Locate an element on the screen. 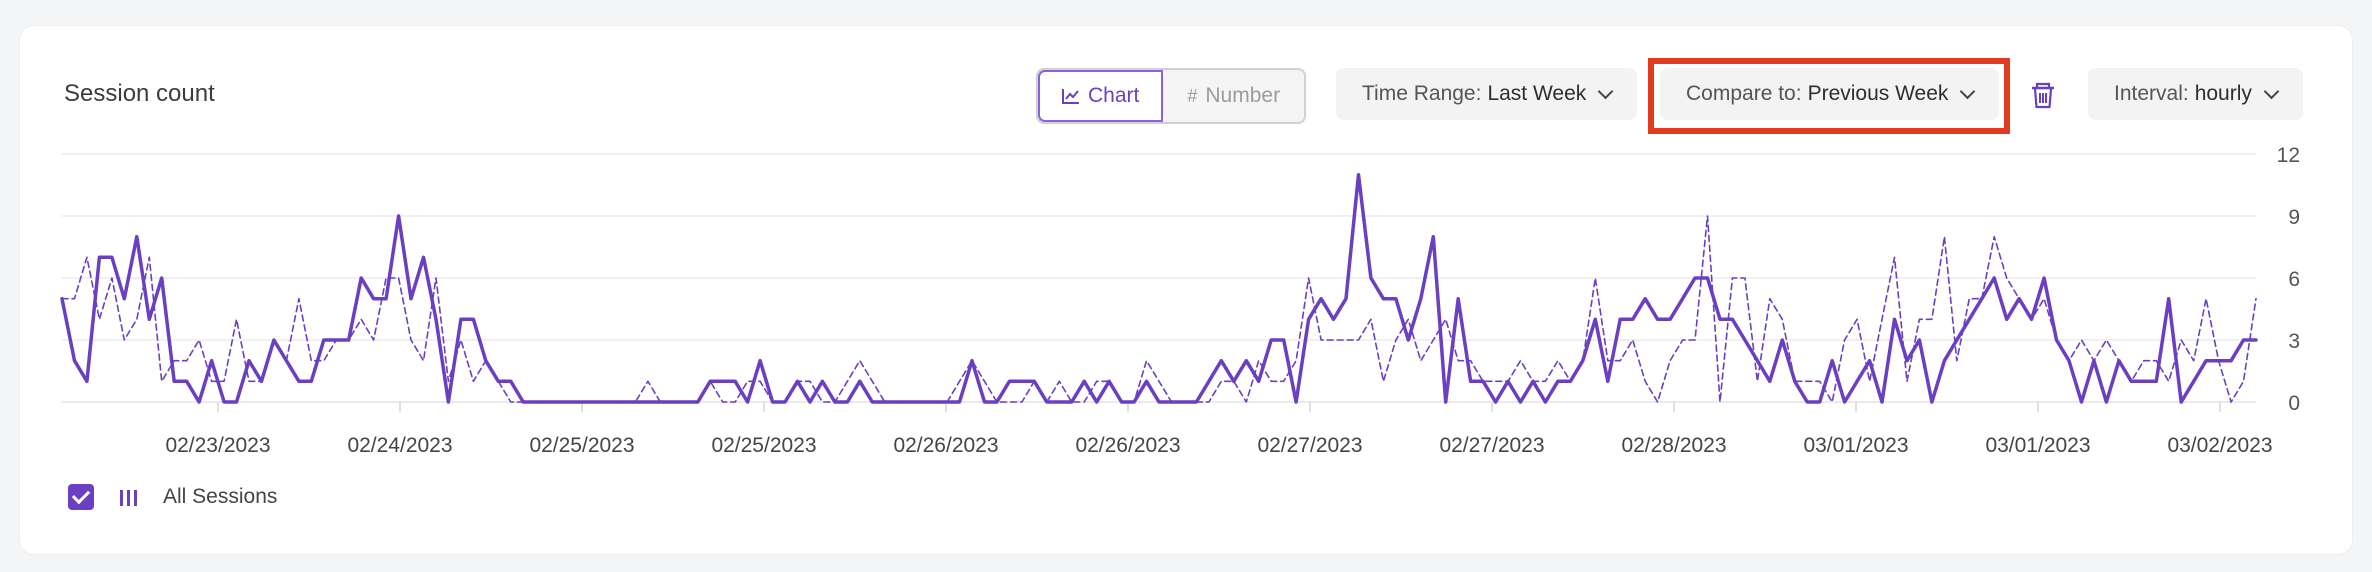 The width and height of the screenshot is (2372, 572). time-range-dropdown: Time Range: Last Week is located at coordinates (1487, 94).